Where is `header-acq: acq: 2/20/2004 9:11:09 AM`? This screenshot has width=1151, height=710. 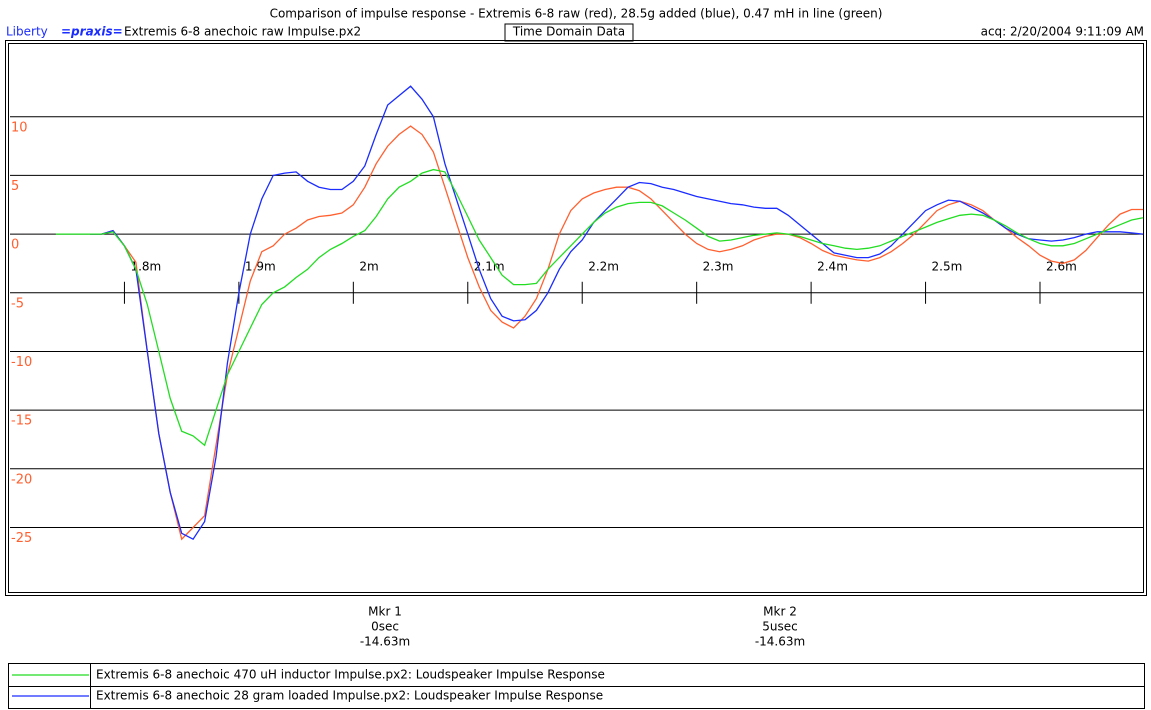 header-acq: acq: 2/20/2004 9:11:09 AM is located at coordinates (1062, 32).